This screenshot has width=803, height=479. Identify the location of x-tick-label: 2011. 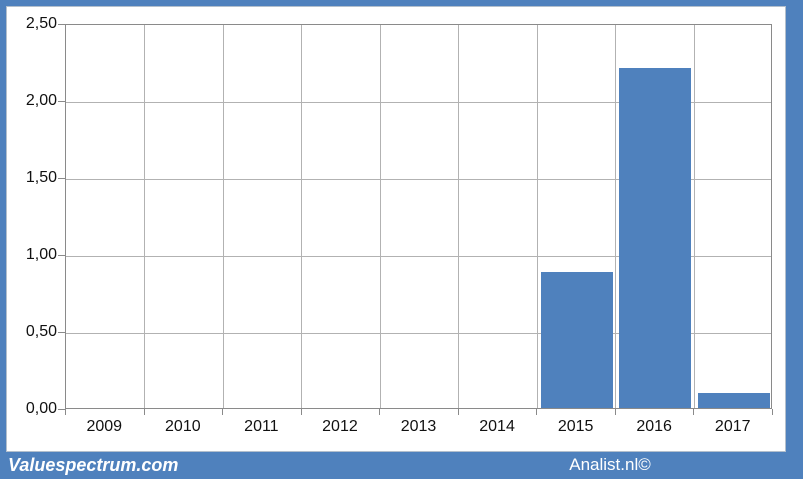
(261, 426).